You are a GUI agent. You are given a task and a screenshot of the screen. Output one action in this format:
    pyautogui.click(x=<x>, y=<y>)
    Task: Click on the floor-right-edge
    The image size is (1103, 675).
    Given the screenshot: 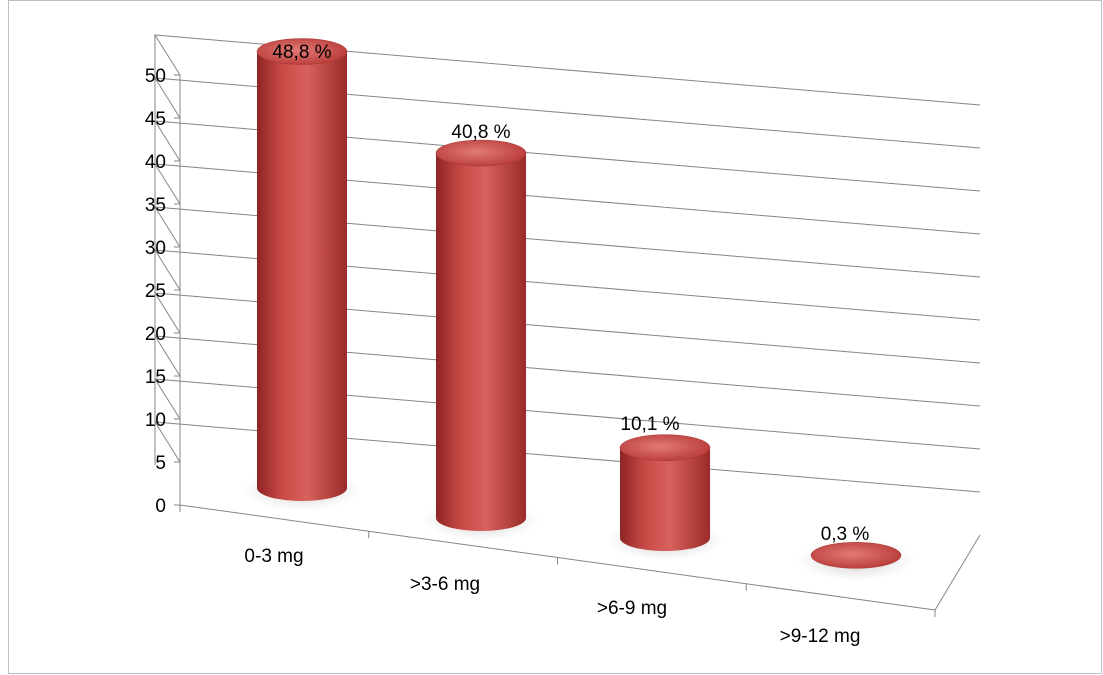 What is the action you would take?
    pyautogui.click(x=957, y=572)
    